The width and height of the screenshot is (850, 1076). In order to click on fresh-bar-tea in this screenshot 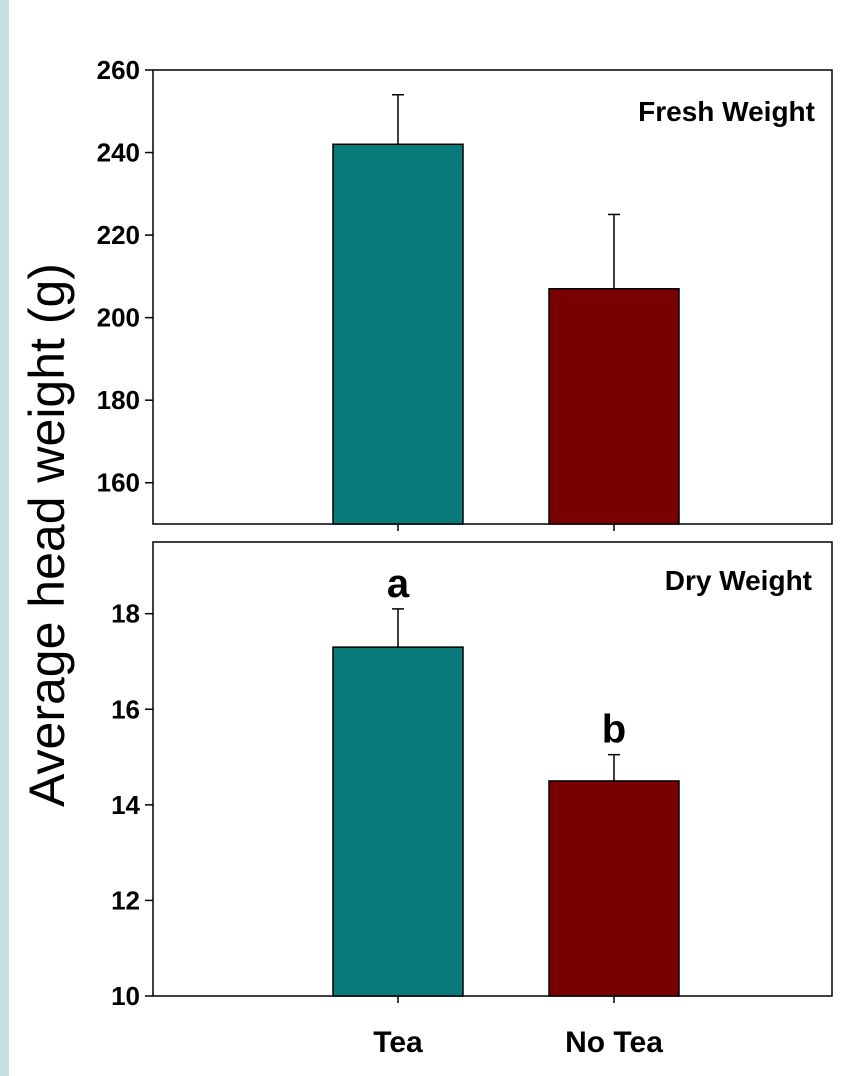, I will do `click(398, 334)`.